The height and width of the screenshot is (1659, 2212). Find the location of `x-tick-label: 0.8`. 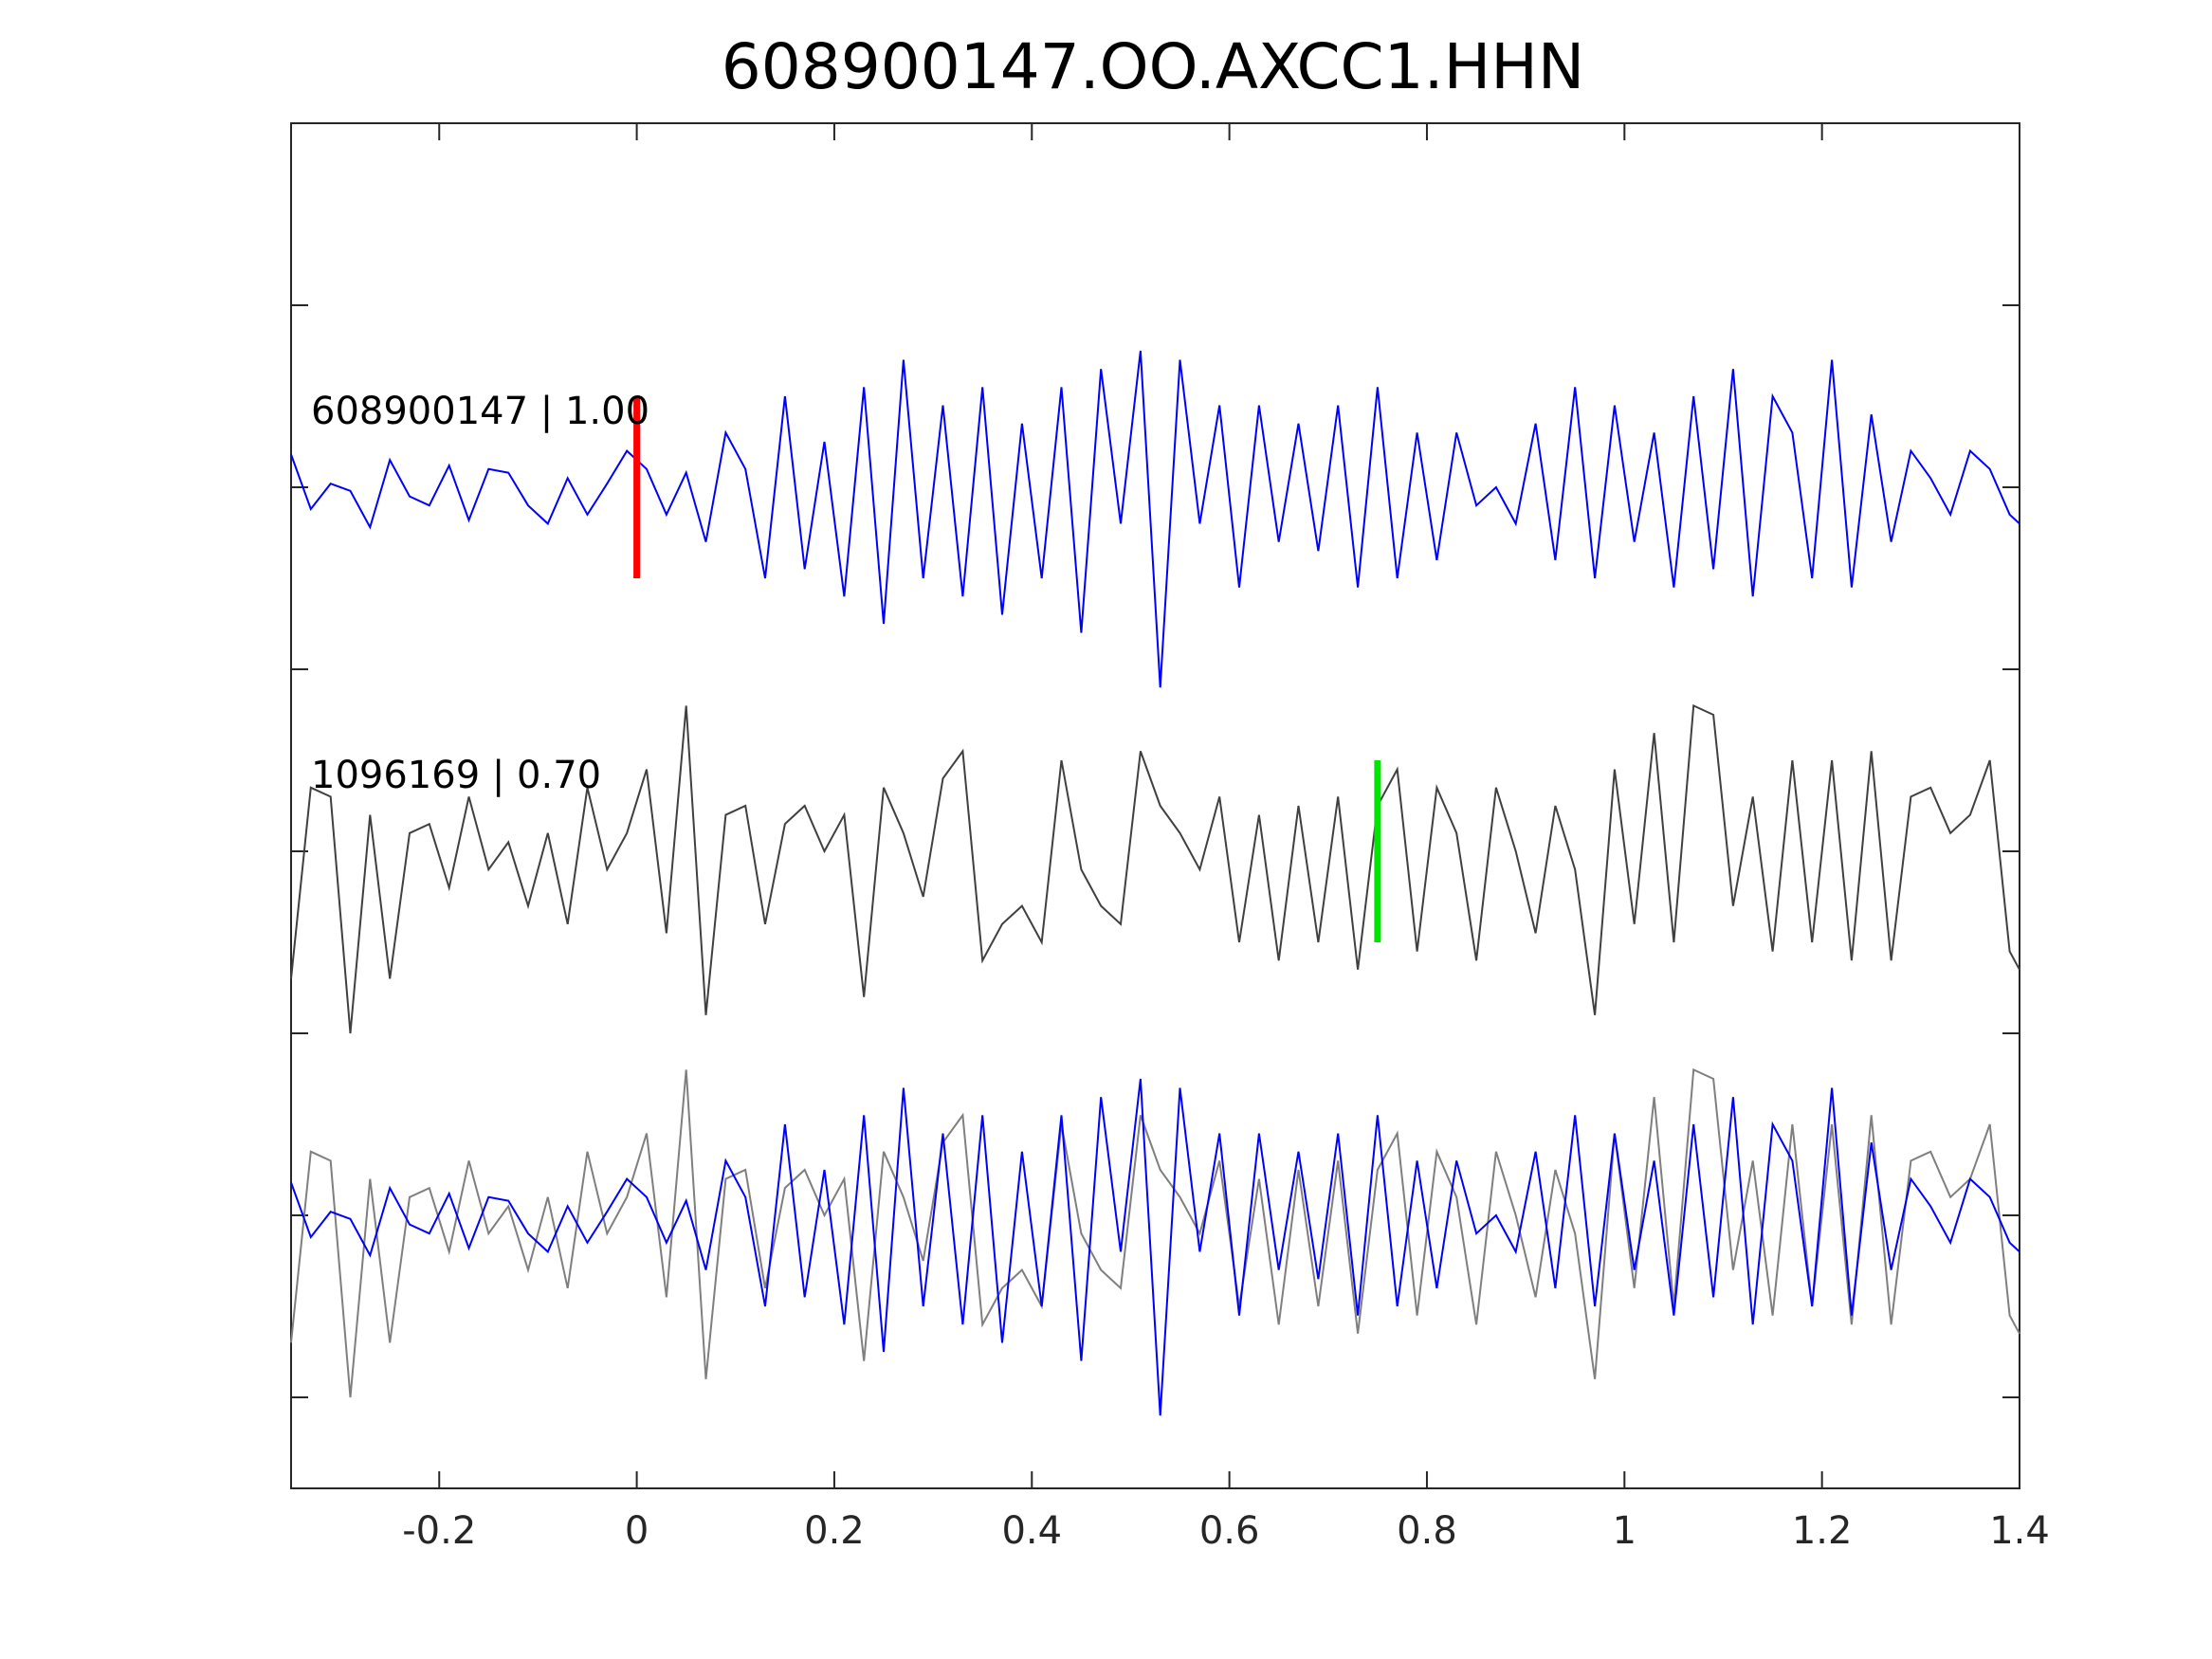

x-tick-label: 0.8 is located at coordinates (1427, 1531).